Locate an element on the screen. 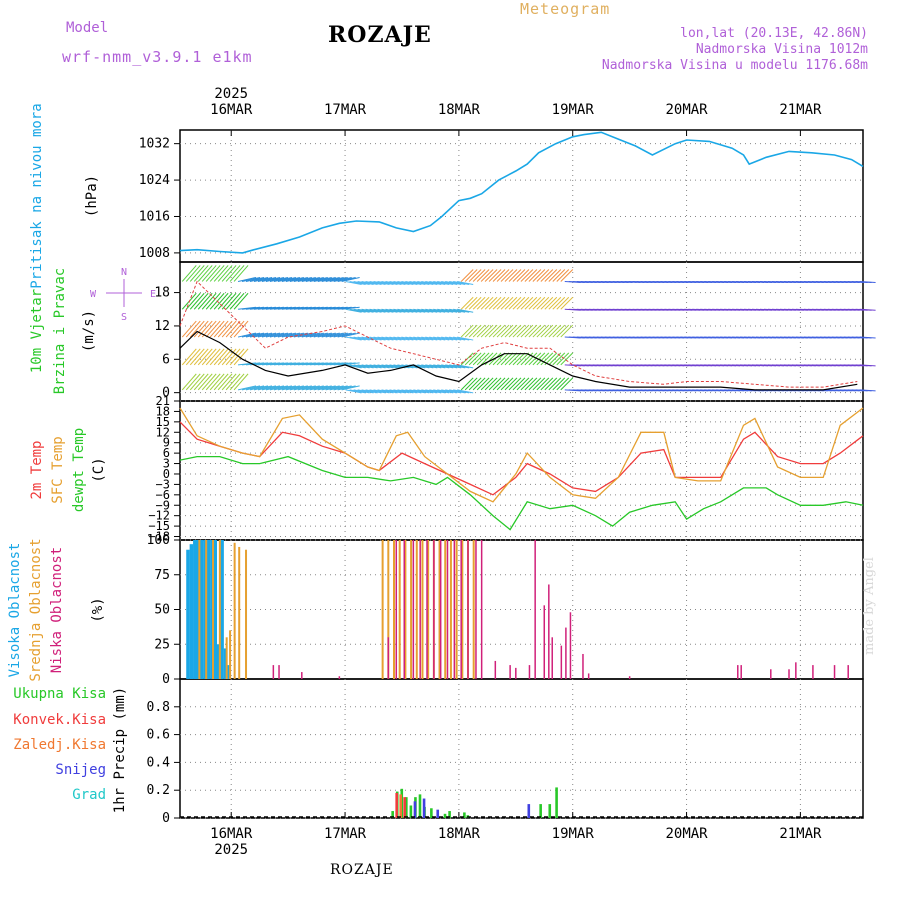  elevation: Nadmorska Visina 1012m is located at coordinates (781, 49).